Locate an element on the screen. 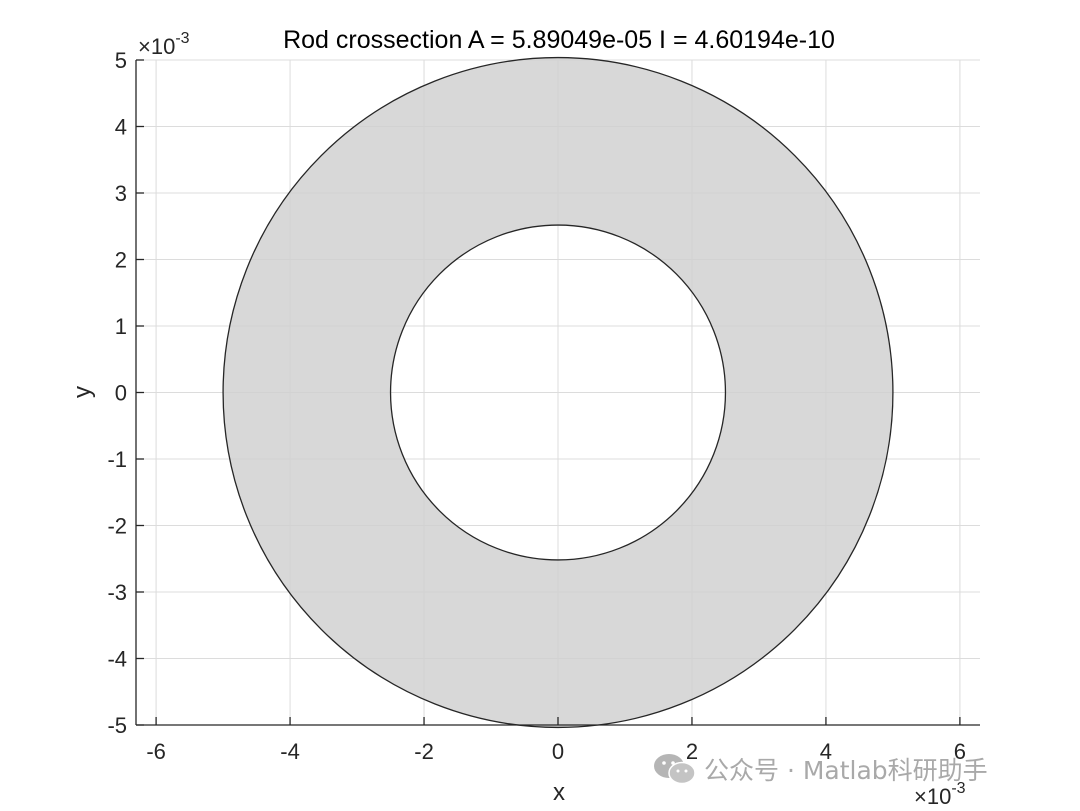 The image size is (1080, 811). y-tick-label-2: -3 is located at coordinates (117, 592).